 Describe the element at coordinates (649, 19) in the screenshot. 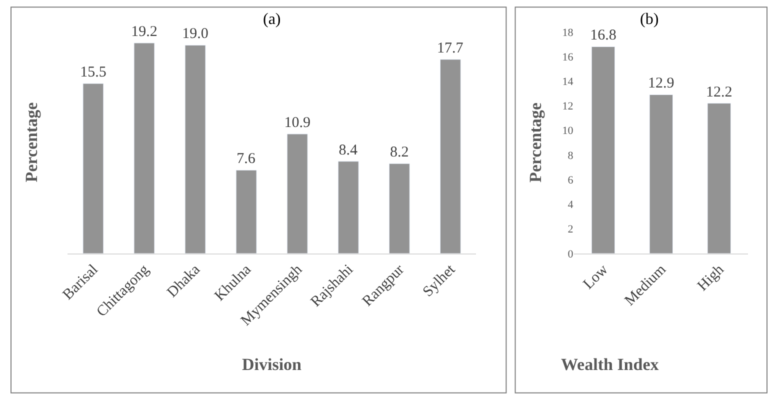

I see `chart-title: (b)` at that location.